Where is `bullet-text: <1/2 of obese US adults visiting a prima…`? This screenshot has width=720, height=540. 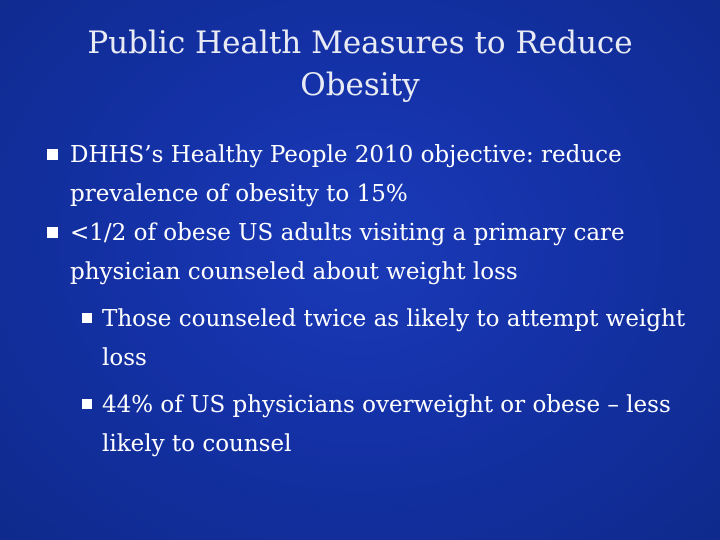
bullet-text: <1/2 of obese US adults visiting a prima… is located at coordinates (347, 252).